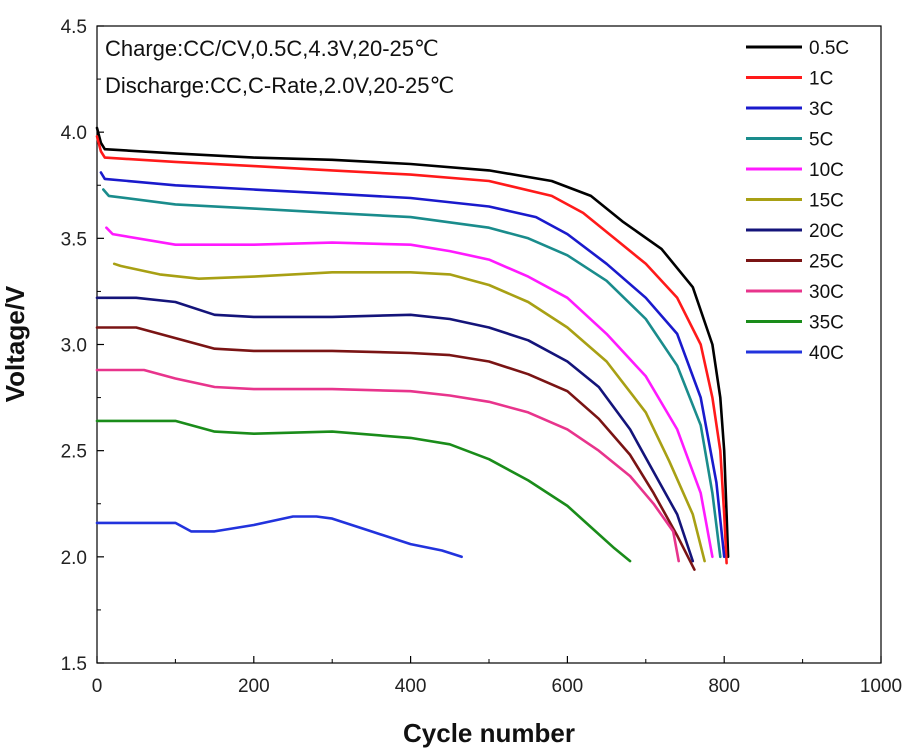 This screenshot has height=752, width=914. I want to click on annotation-charge: Charge:CC/CV,0.5C,4.3V,20-25℃, so click(272, 48).